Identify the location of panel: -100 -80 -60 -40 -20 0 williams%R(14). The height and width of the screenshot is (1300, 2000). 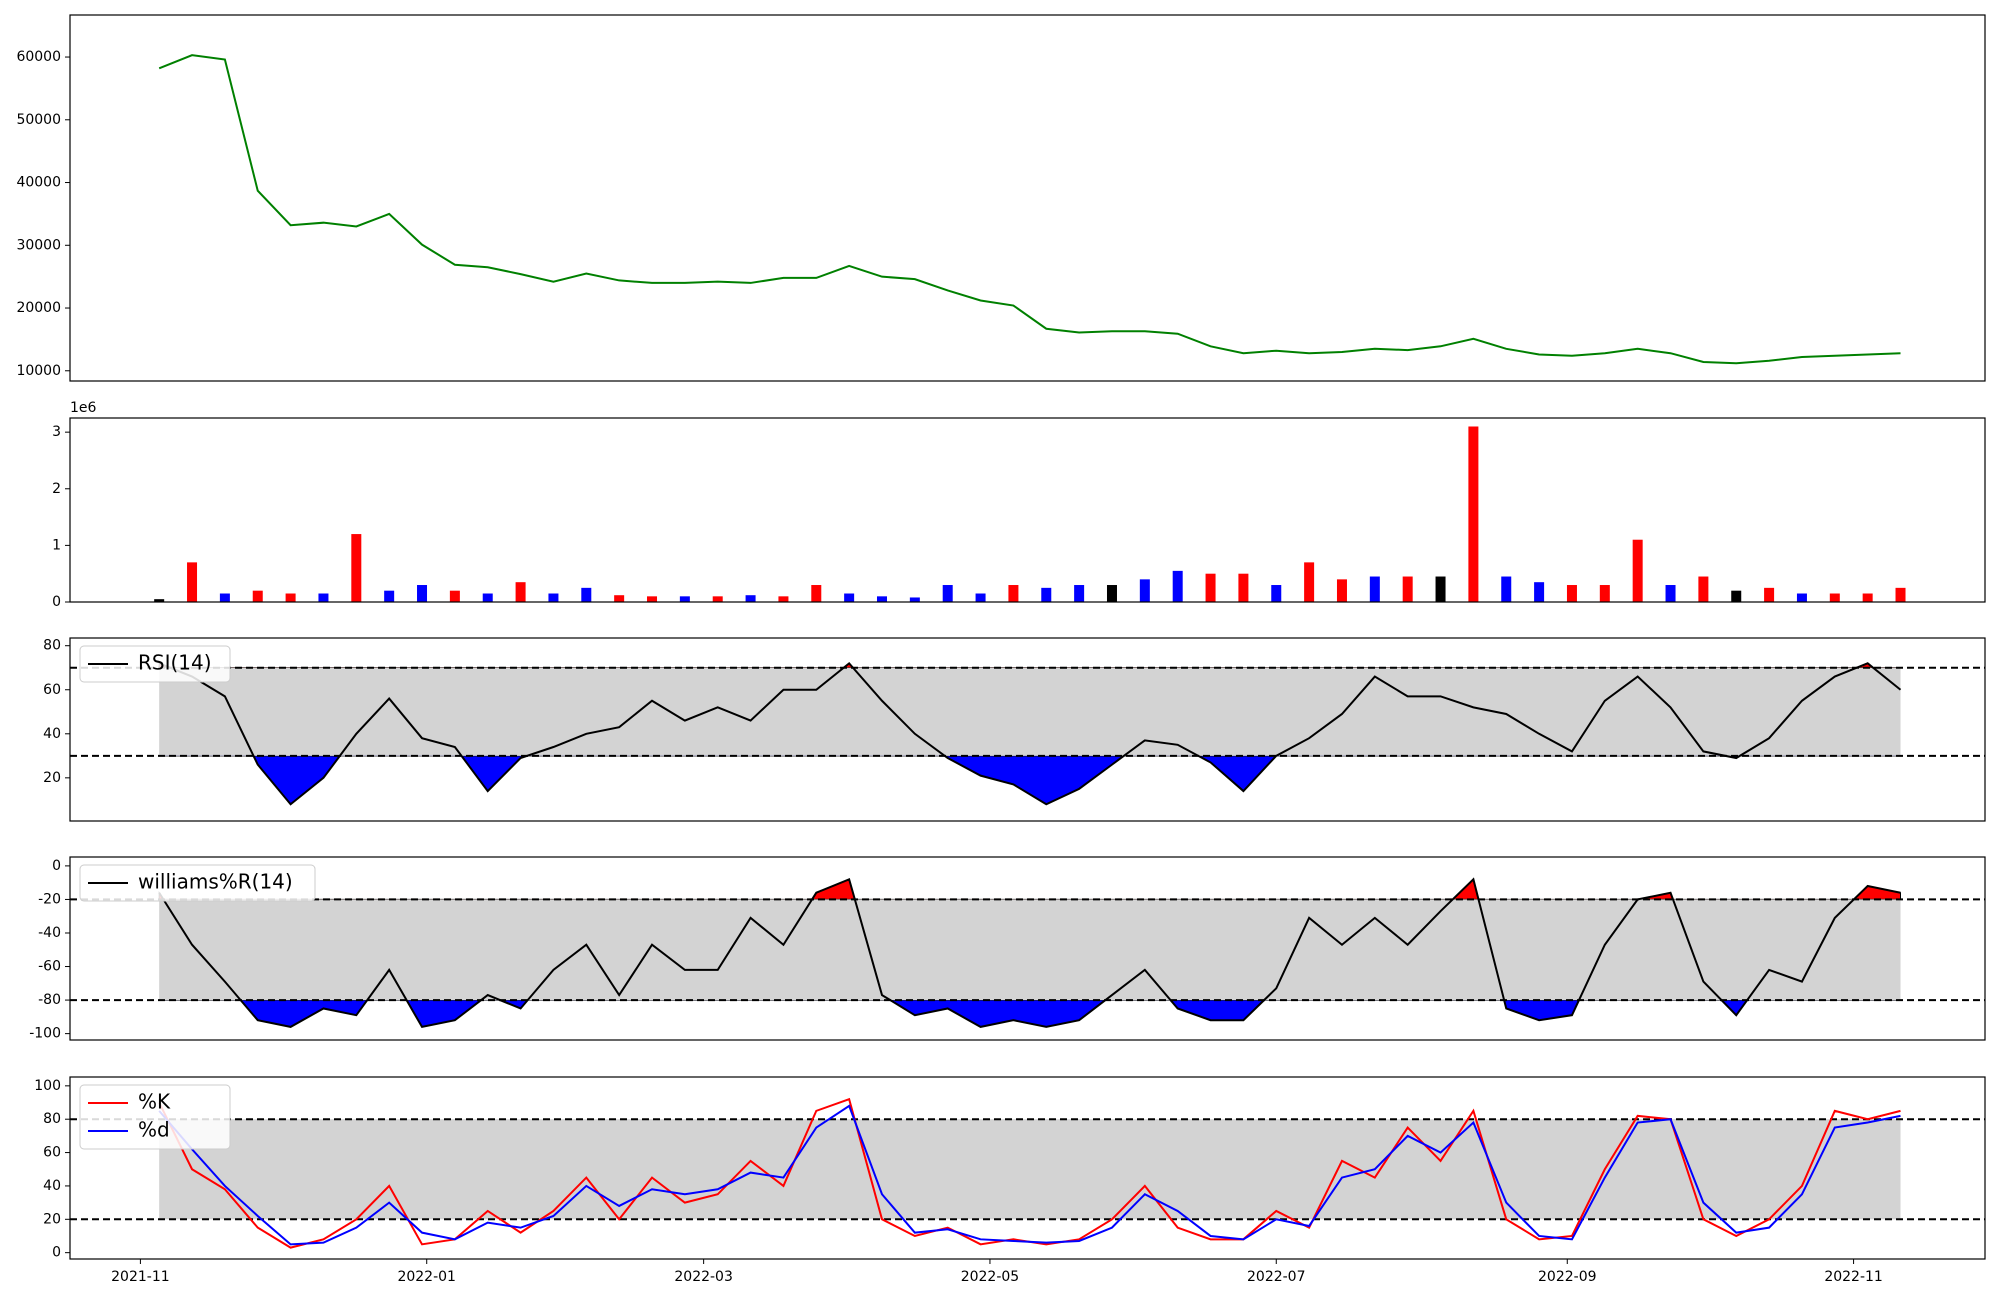
(1007, 949).